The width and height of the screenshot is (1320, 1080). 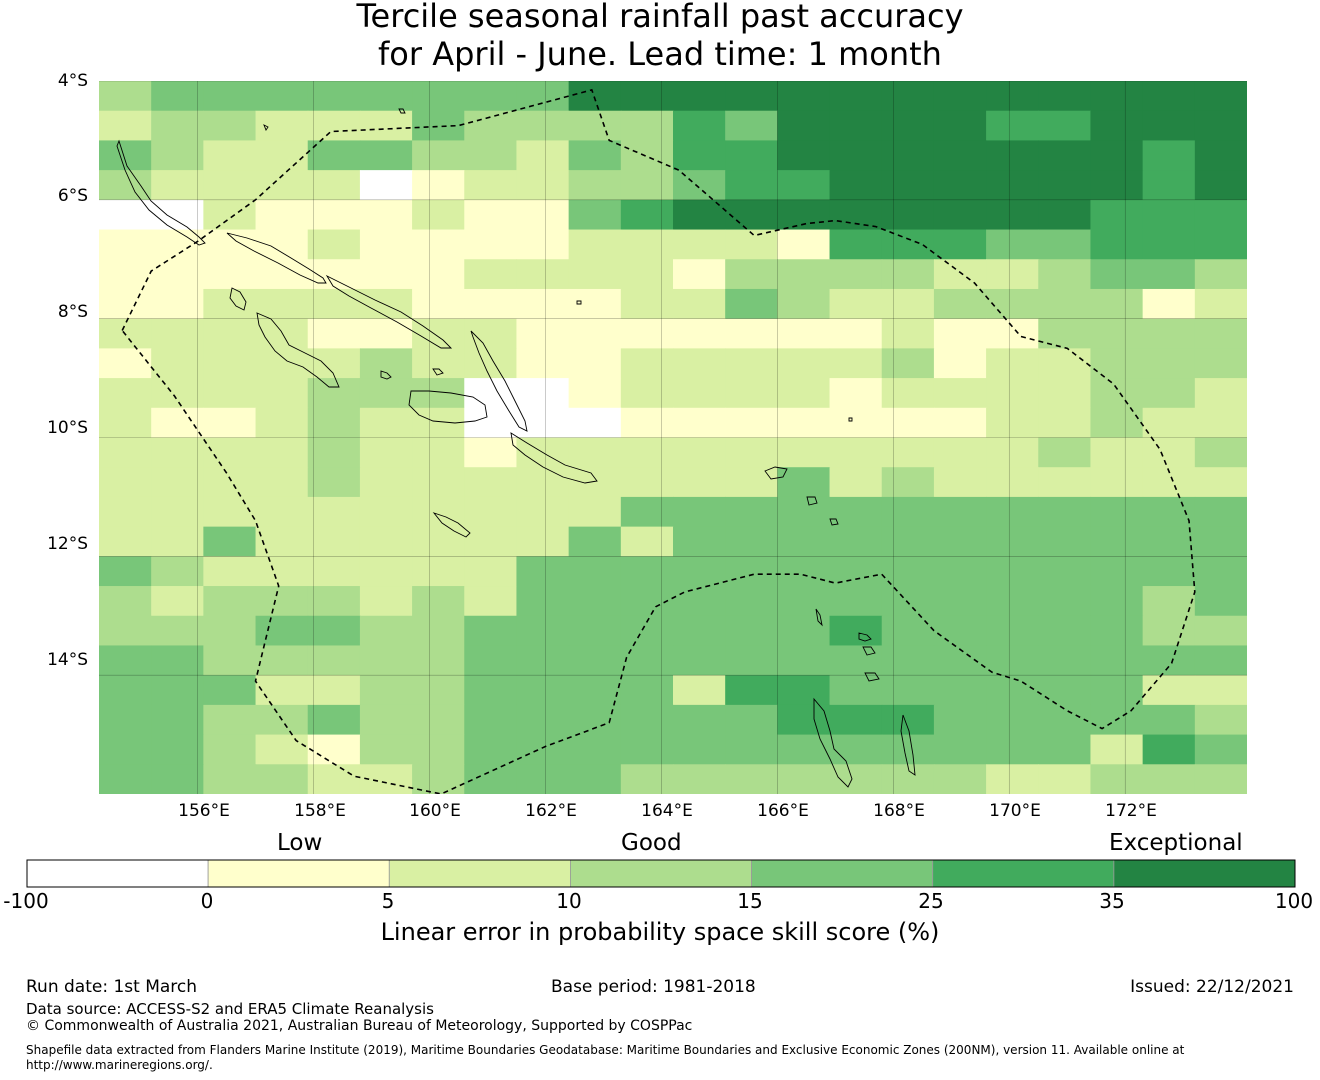 What do you see at coordinates (1131, 811) in the screenshot?
I see `lon-tick-label: 172°E` at bounding box center [1131, 811].